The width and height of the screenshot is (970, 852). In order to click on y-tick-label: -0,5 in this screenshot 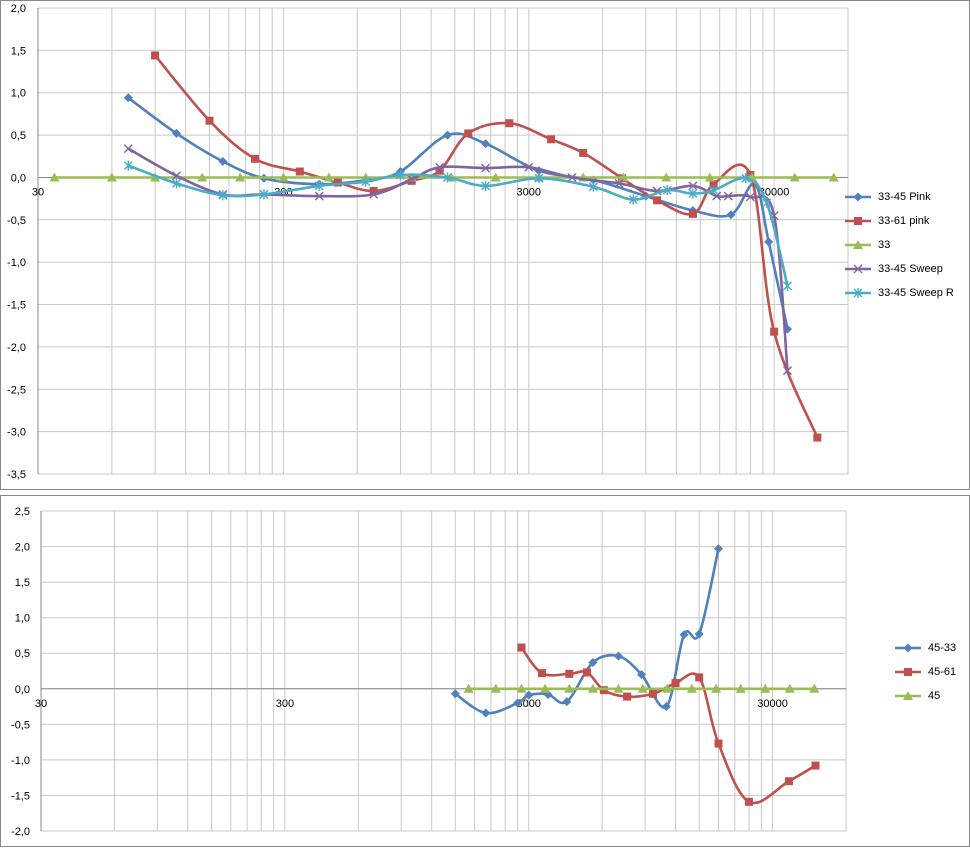, I will do `click(16, 221)`.